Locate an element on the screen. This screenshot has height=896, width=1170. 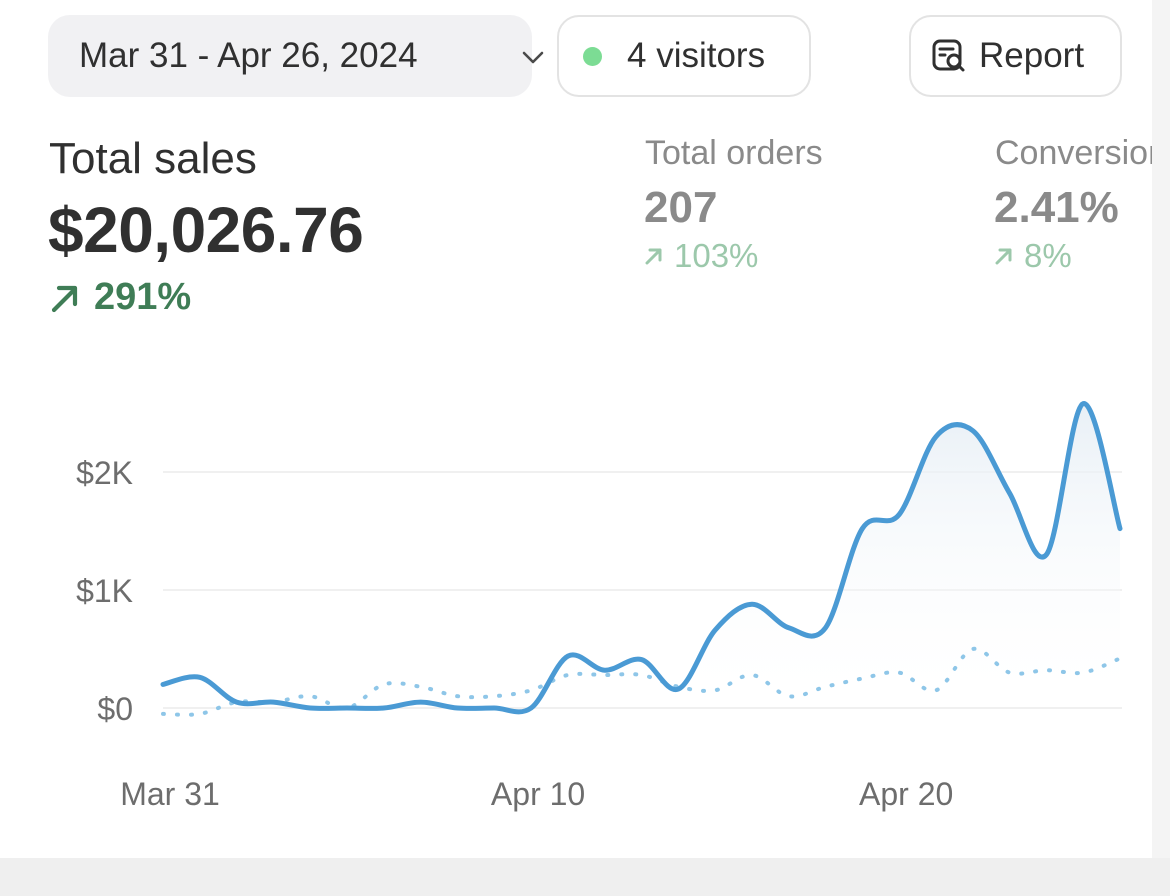
x-tick-label: Apr 10 is located at coordinates (538, 794).